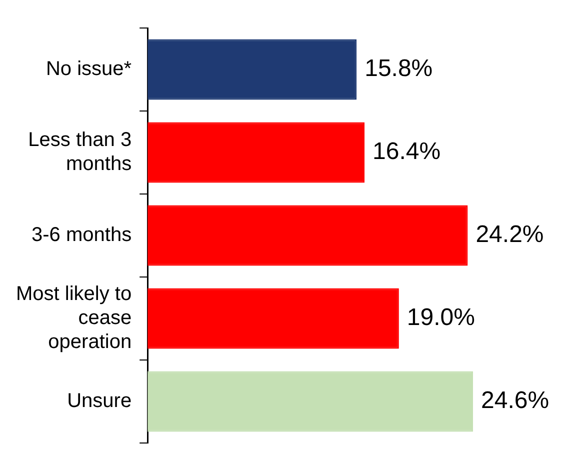 The image size is (569, 471). Describe the element at coordinates (89, 69) in the screenshot. I see `y-tick-label: No issue*` at that location.